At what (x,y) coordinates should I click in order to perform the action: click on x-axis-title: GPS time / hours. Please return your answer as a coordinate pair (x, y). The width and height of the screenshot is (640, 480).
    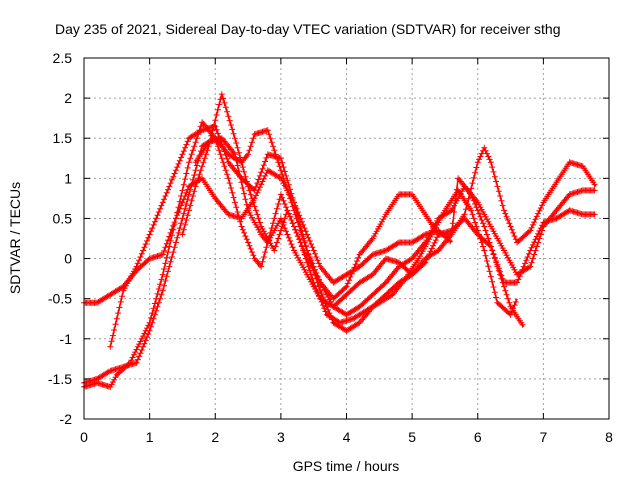
    Looking at the image, I should click on (346, 466).